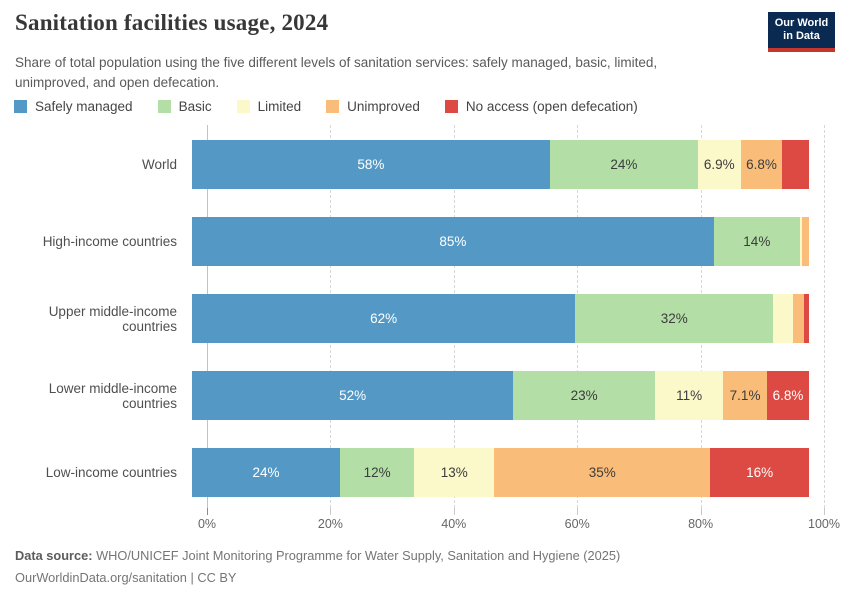  I want to click on page-title: Sanitation facilities usage, 2024, so click(172, 22).